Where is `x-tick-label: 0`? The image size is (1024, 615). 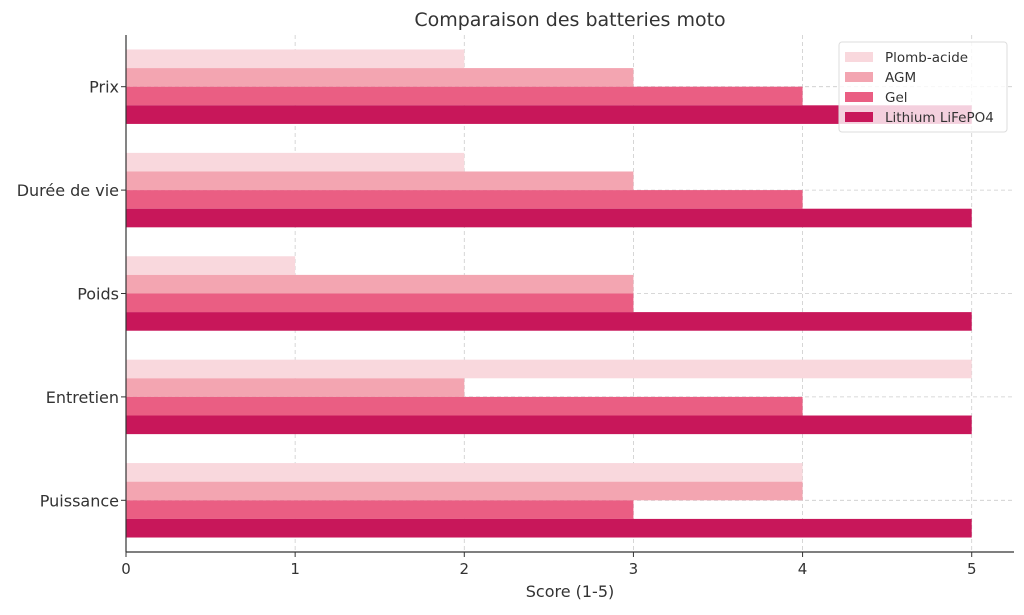 x-tick-label: 0 is located at coordinates (126, 569).